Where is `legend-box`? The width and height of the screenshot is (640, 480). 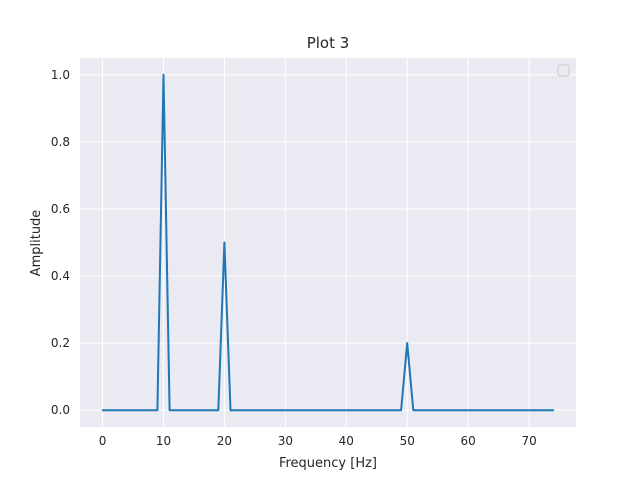
legend-box is located at coordinates (563, 70).